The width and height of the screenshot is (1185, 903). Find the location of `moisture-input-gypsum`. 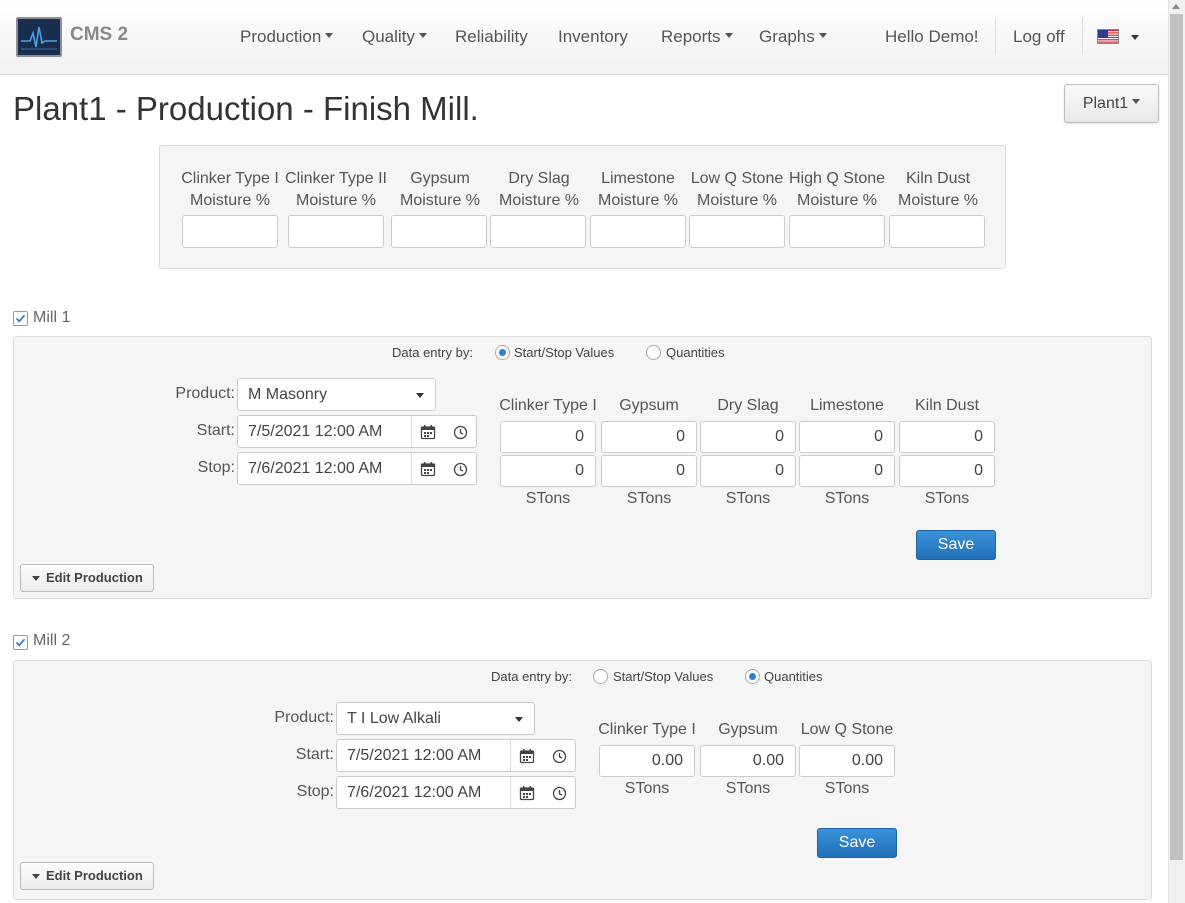

moisture-input-gypsum is located at coordinates (439, 231).